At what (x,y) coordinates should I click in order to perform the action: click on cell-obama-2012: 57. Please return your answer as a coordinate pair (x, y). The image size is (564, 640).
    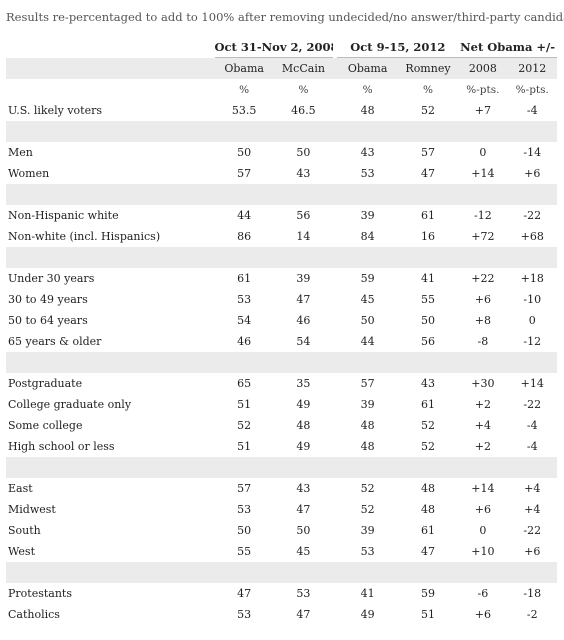
    Looking at the image, I should click on (367, 383).